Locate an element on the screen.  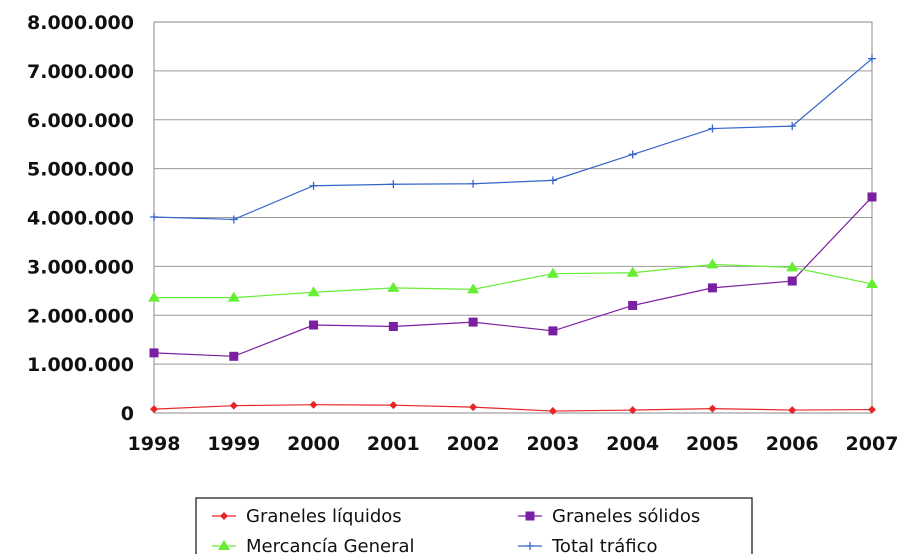
y-tick-label: 6.000.000 is located at coordinates (80, 121).